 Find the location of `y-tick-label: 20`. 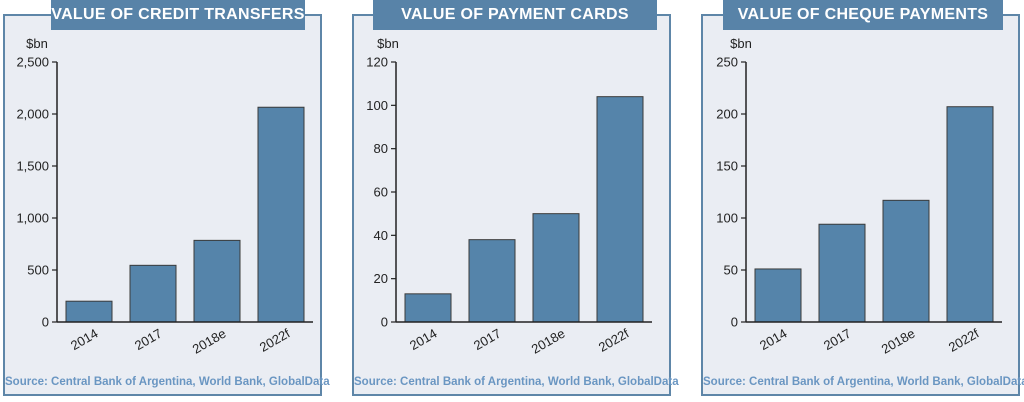

y-tick-label: 20 is located at coordinates (381, 278).